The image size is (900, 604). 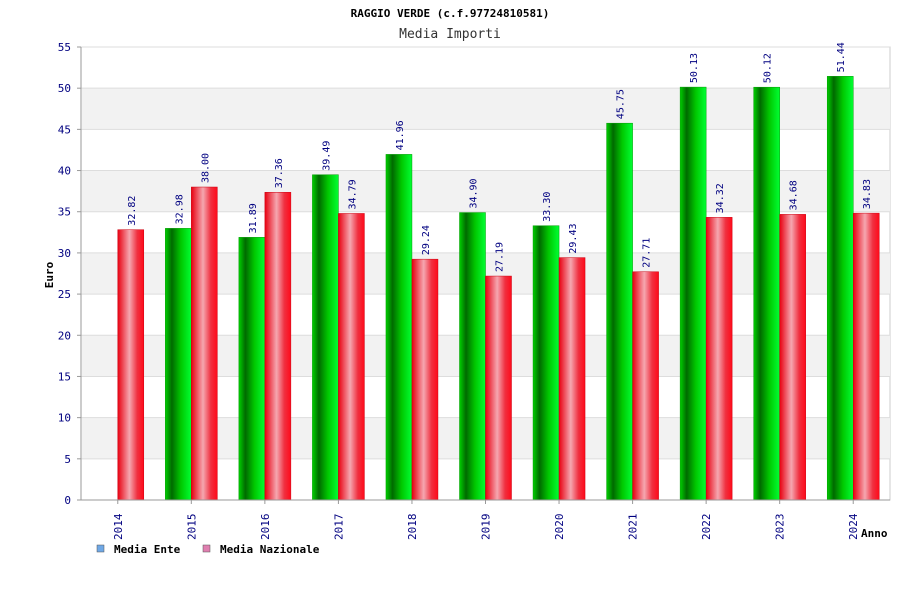 I want to click on bar-nazionale-2020, so click(x=572, y=379).